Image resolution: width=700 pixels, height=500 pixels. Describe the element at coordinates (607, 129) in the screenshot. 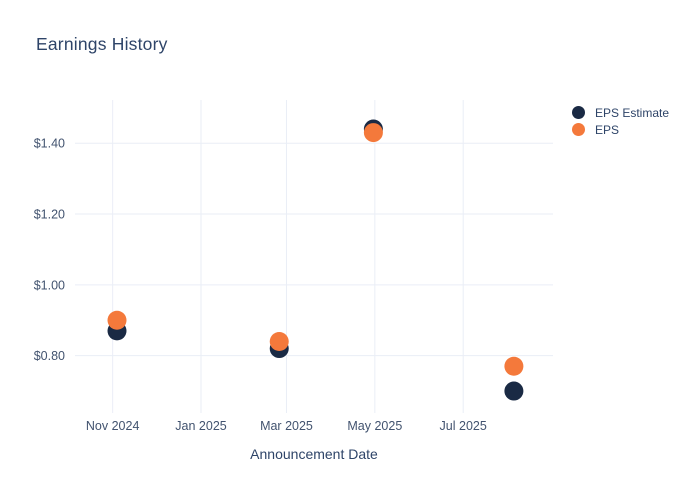

I see `legend-label-eps: EPS` at that location.